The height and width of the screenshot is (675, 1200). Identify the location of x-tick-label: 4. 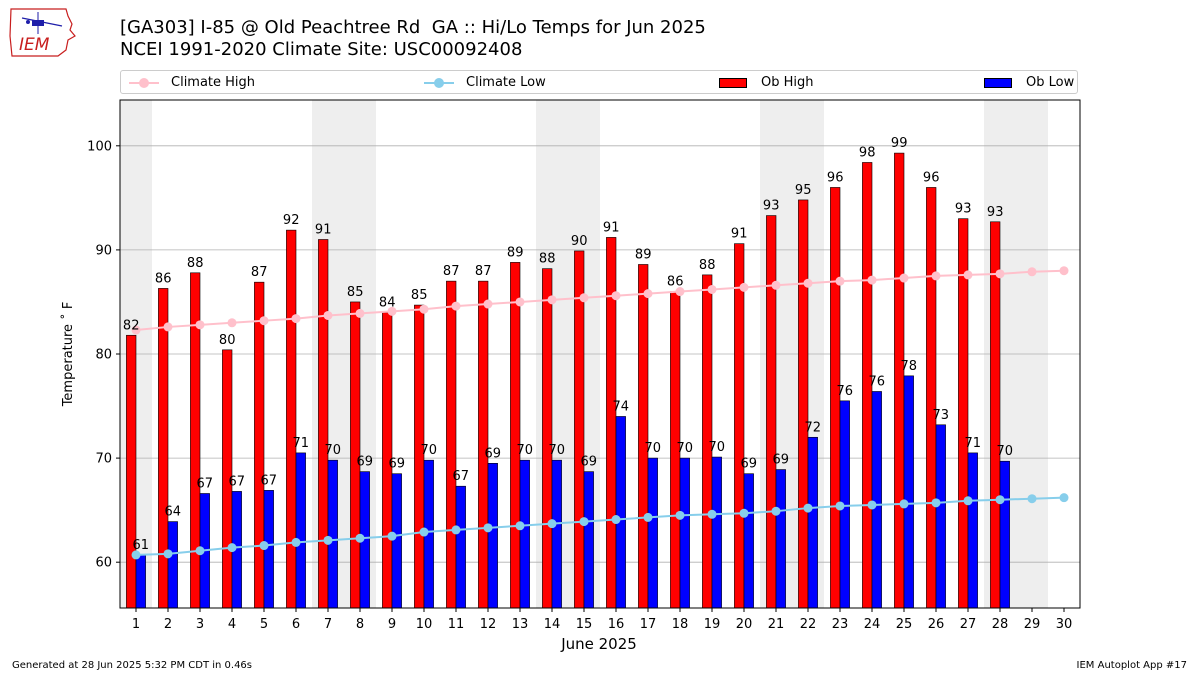
(232, 624).